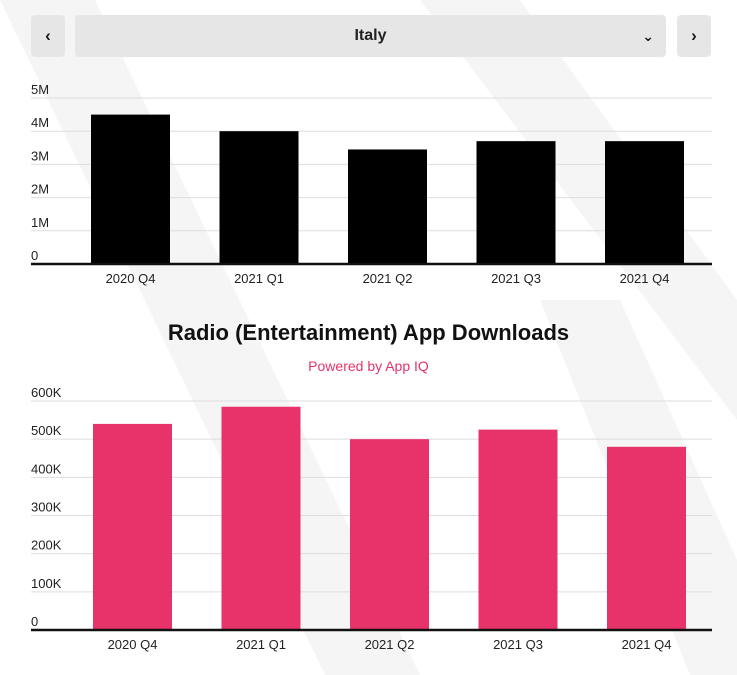  I want to click on x-tick-label: 2021 Q3, so click(518, 644).